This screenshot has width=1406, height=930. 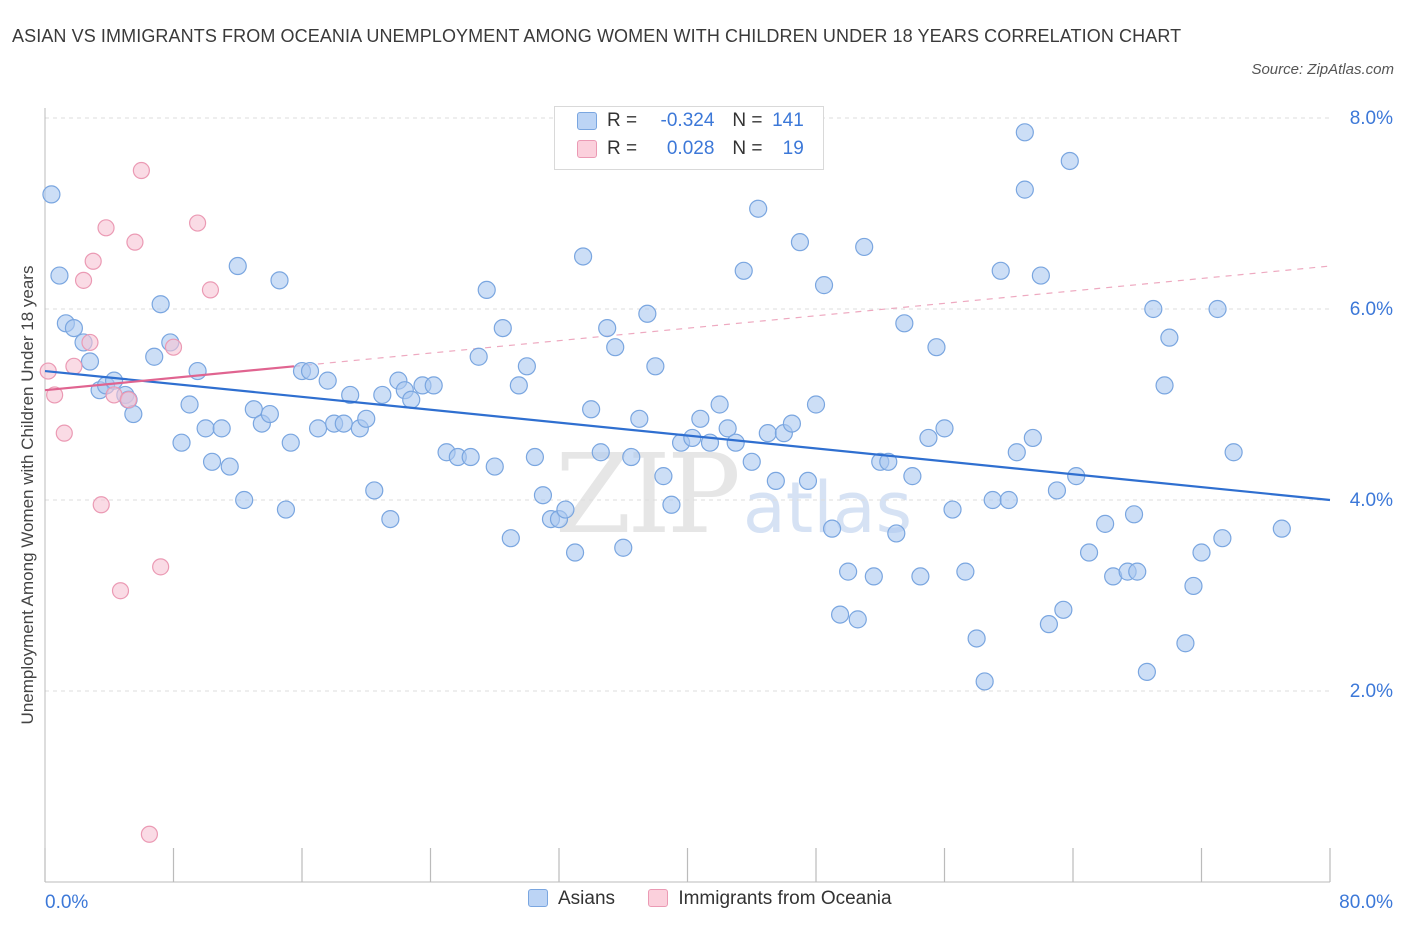 What do you see at coordinates (793, 148) in the screenshot?
I see `n-value: 19` at bounding box center [793, 148].